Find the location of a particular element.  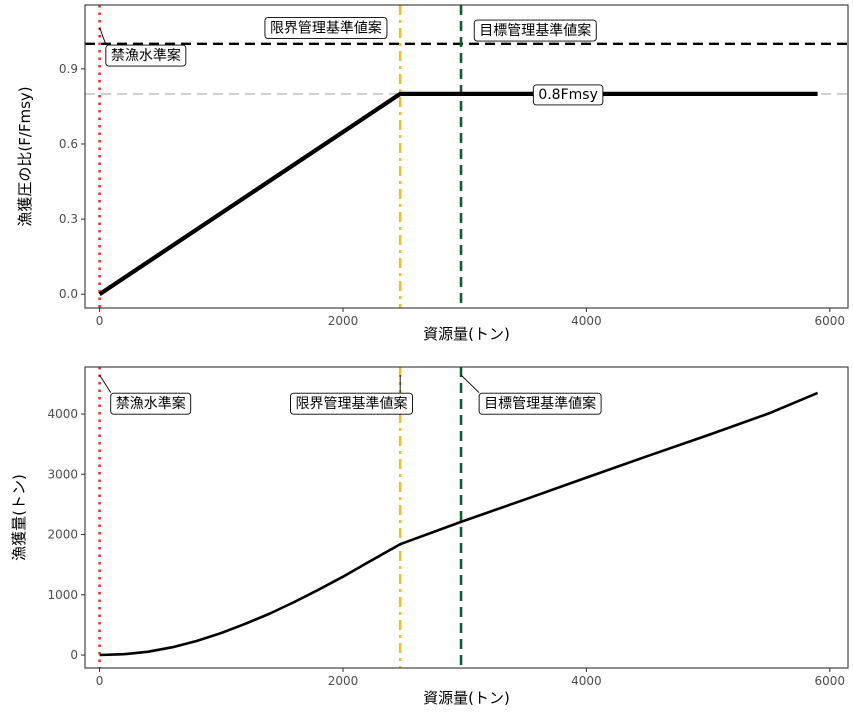

y-tick-label: 0.6 is located at coordinates (68, 144).